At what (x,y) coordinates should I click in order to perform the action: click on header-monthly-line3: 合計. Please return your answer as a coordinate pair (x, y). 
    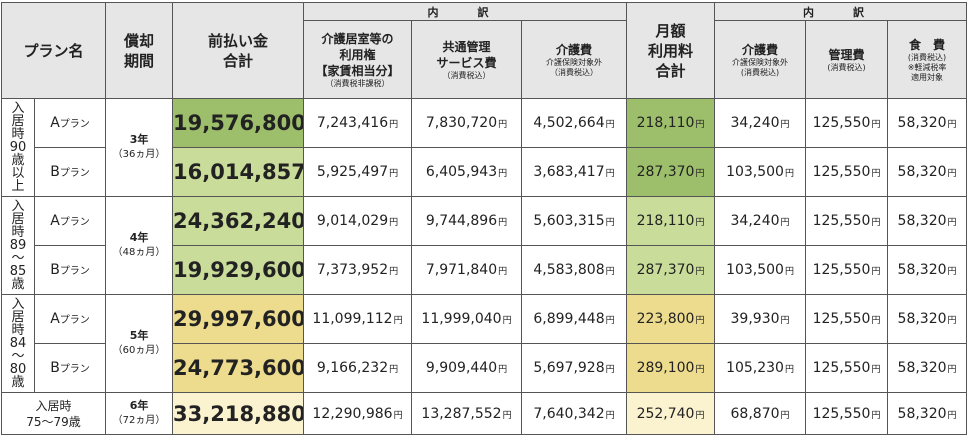
    Looking at the image, I should click on (670, 70).